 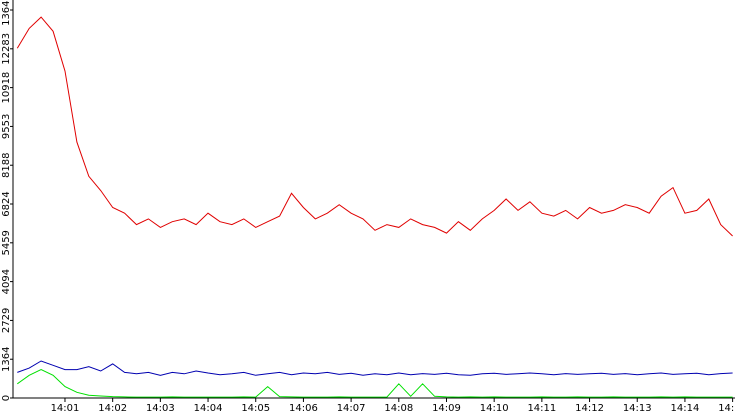 I want to click on x-tick-label: 14:09, so click(x=446, y=408).